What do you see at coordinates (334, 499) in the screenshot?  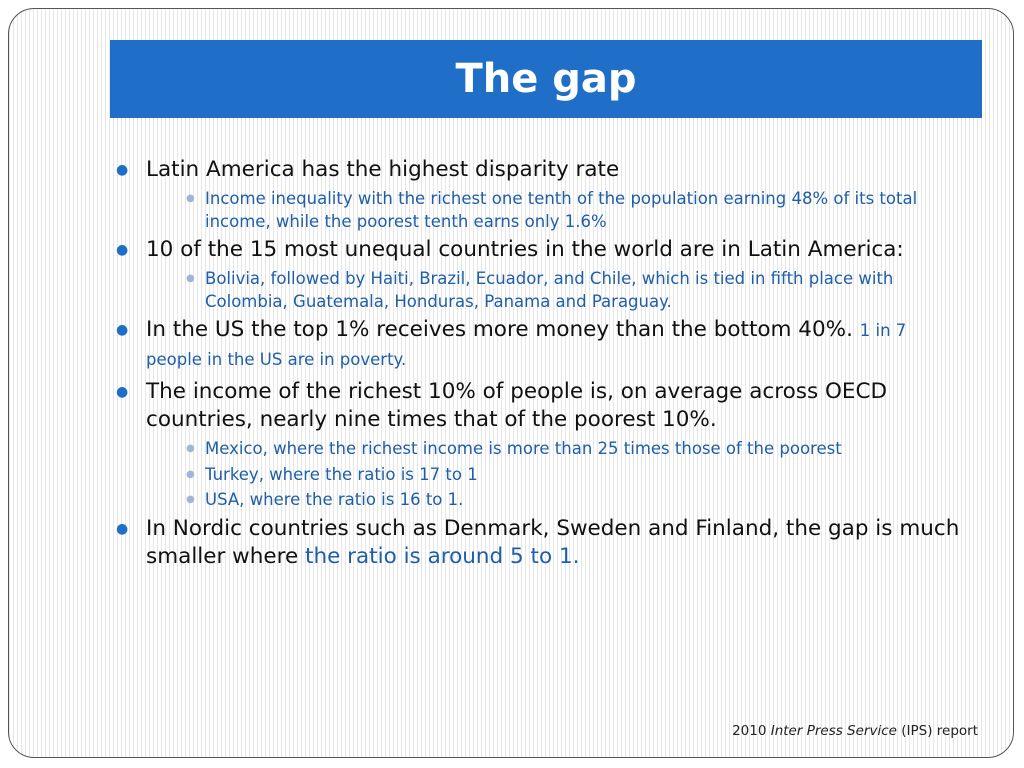 I see `sub-bullet-text: USA, where the ratio is 16 to 1.` at bounding box center [334, 499].